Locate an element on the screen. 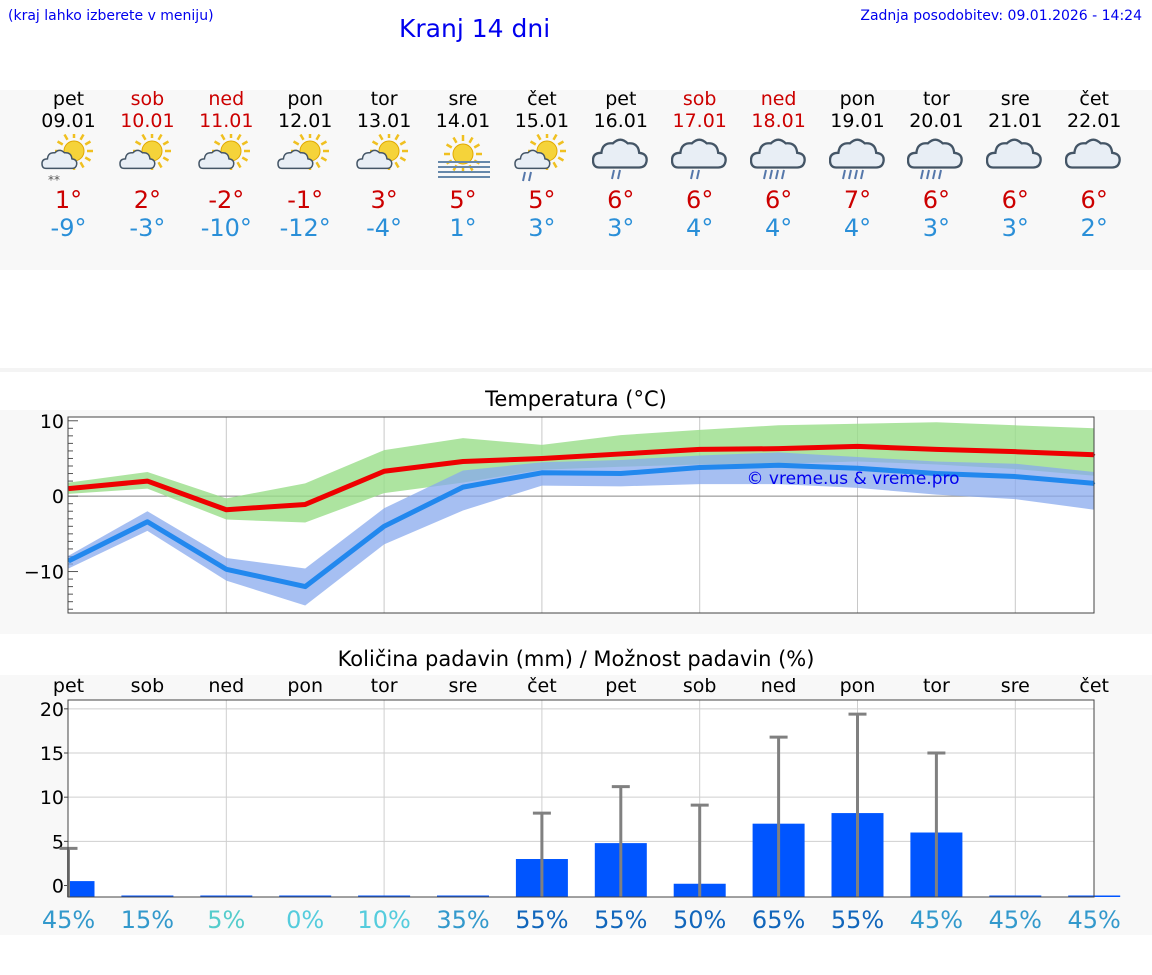 This screenshot has height=975, width=1152. day-date: 14.01 is located at coordinates (463, 121).